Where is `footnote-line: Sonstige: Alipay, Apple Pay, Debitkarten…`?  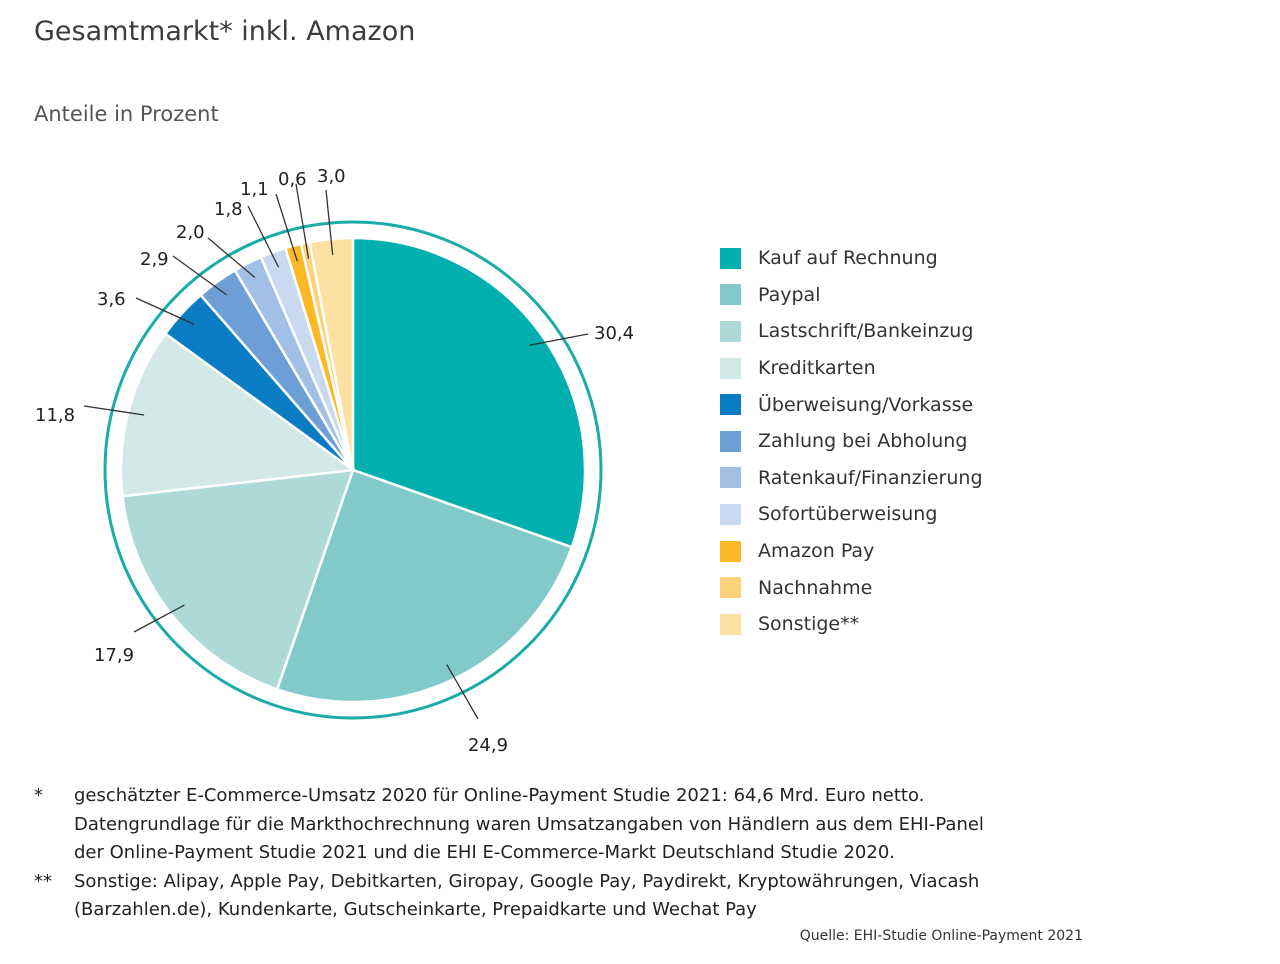
footnote-line: Sonstige: Alipay, Apple Pay, Debitkarten… is located at coordinates (527, 881).